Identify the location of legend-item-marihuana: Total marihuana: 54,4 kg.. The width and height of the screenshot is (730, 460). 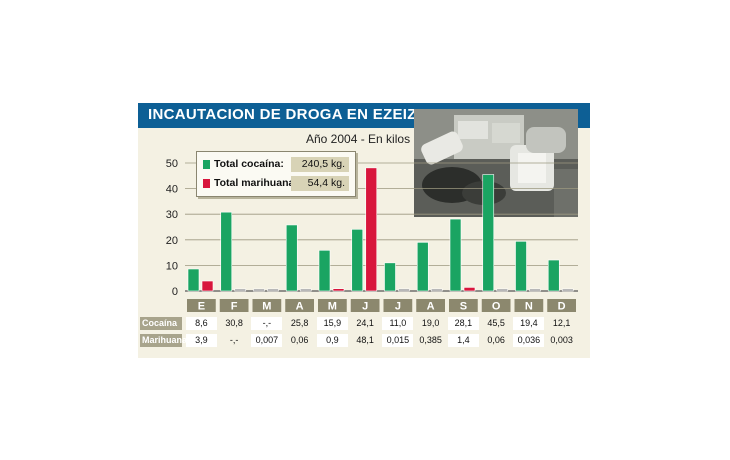
(277, 184).